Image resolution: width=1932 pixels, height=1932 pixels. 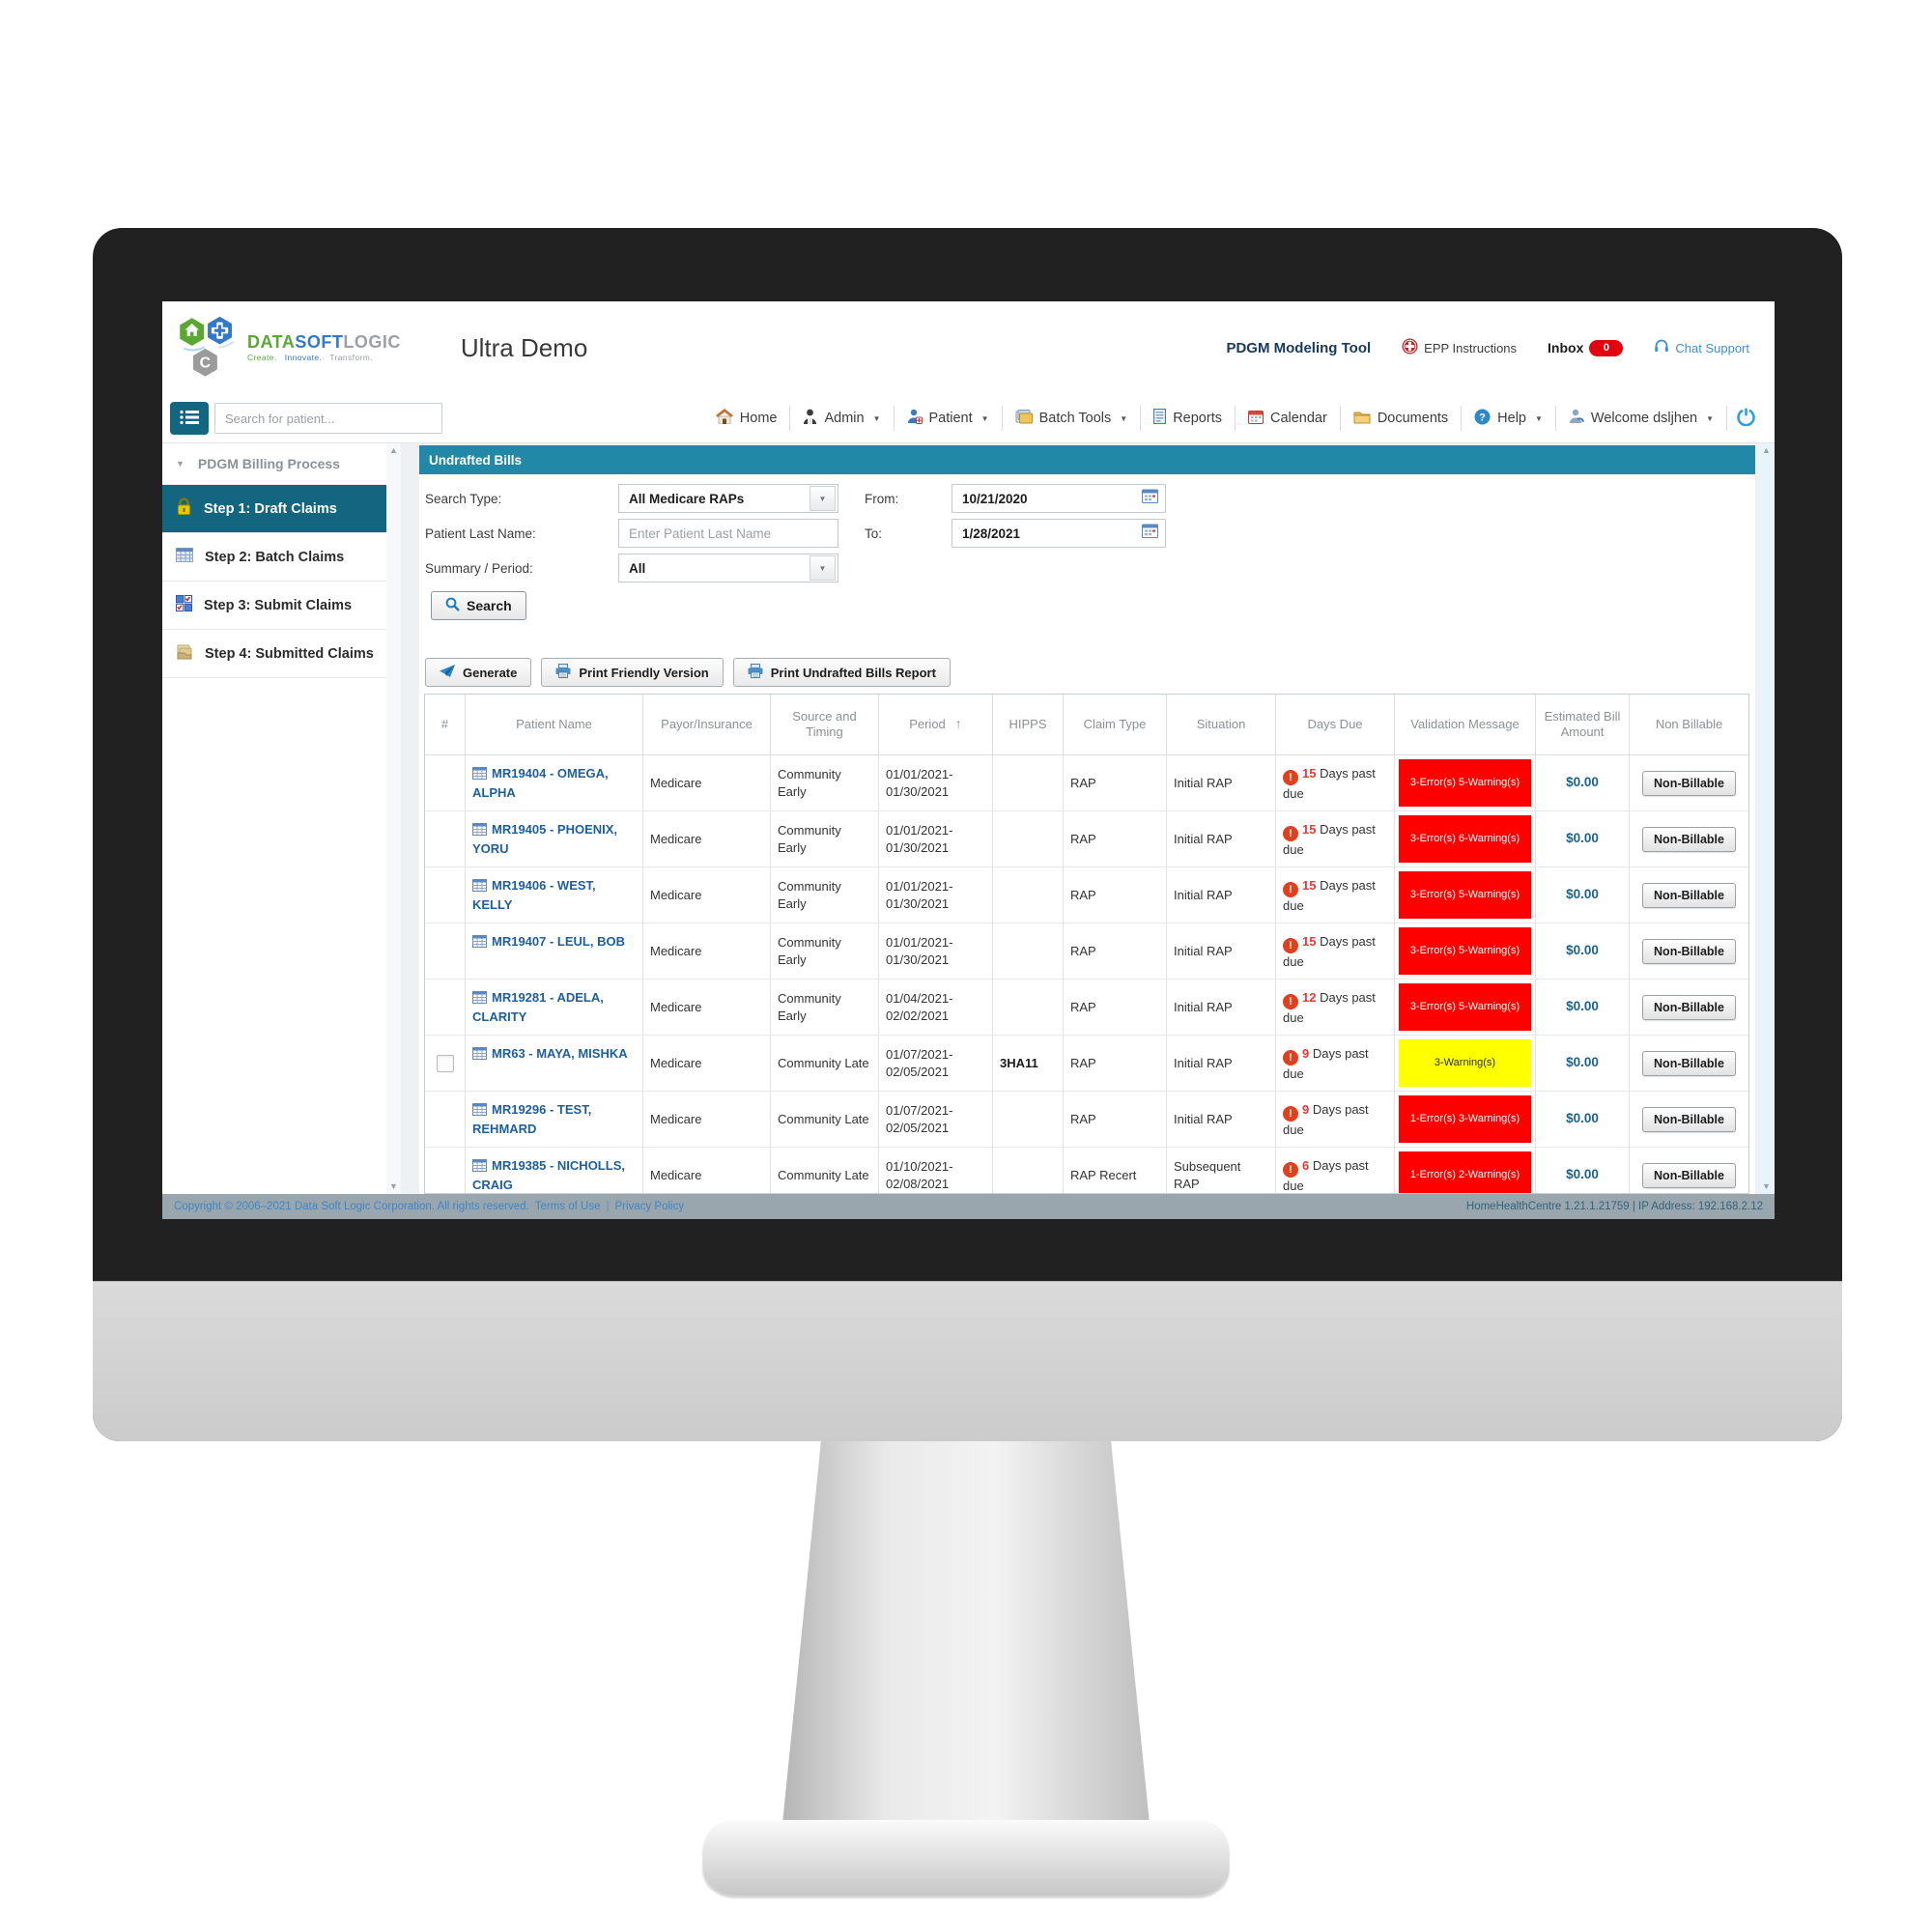 What do you see at coordinates (825, 724) in the screenshot?
I see `column-header-source: Source and Timing` at bounding box center [825, 724].